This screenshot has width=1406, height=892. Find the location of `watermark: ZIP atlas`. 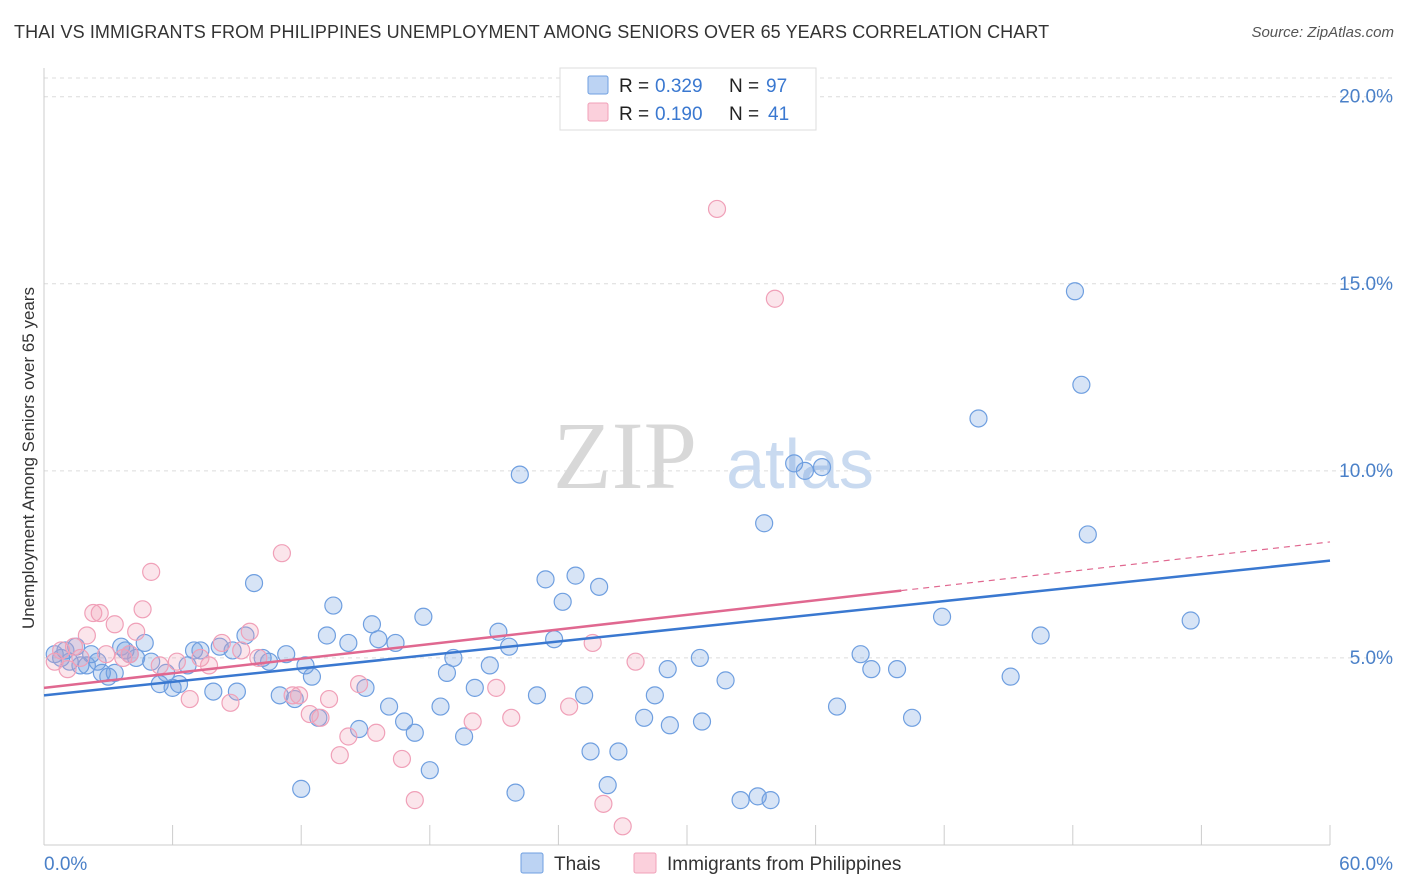

watermark: ZIP atlas is located at coordinates (713, 455).